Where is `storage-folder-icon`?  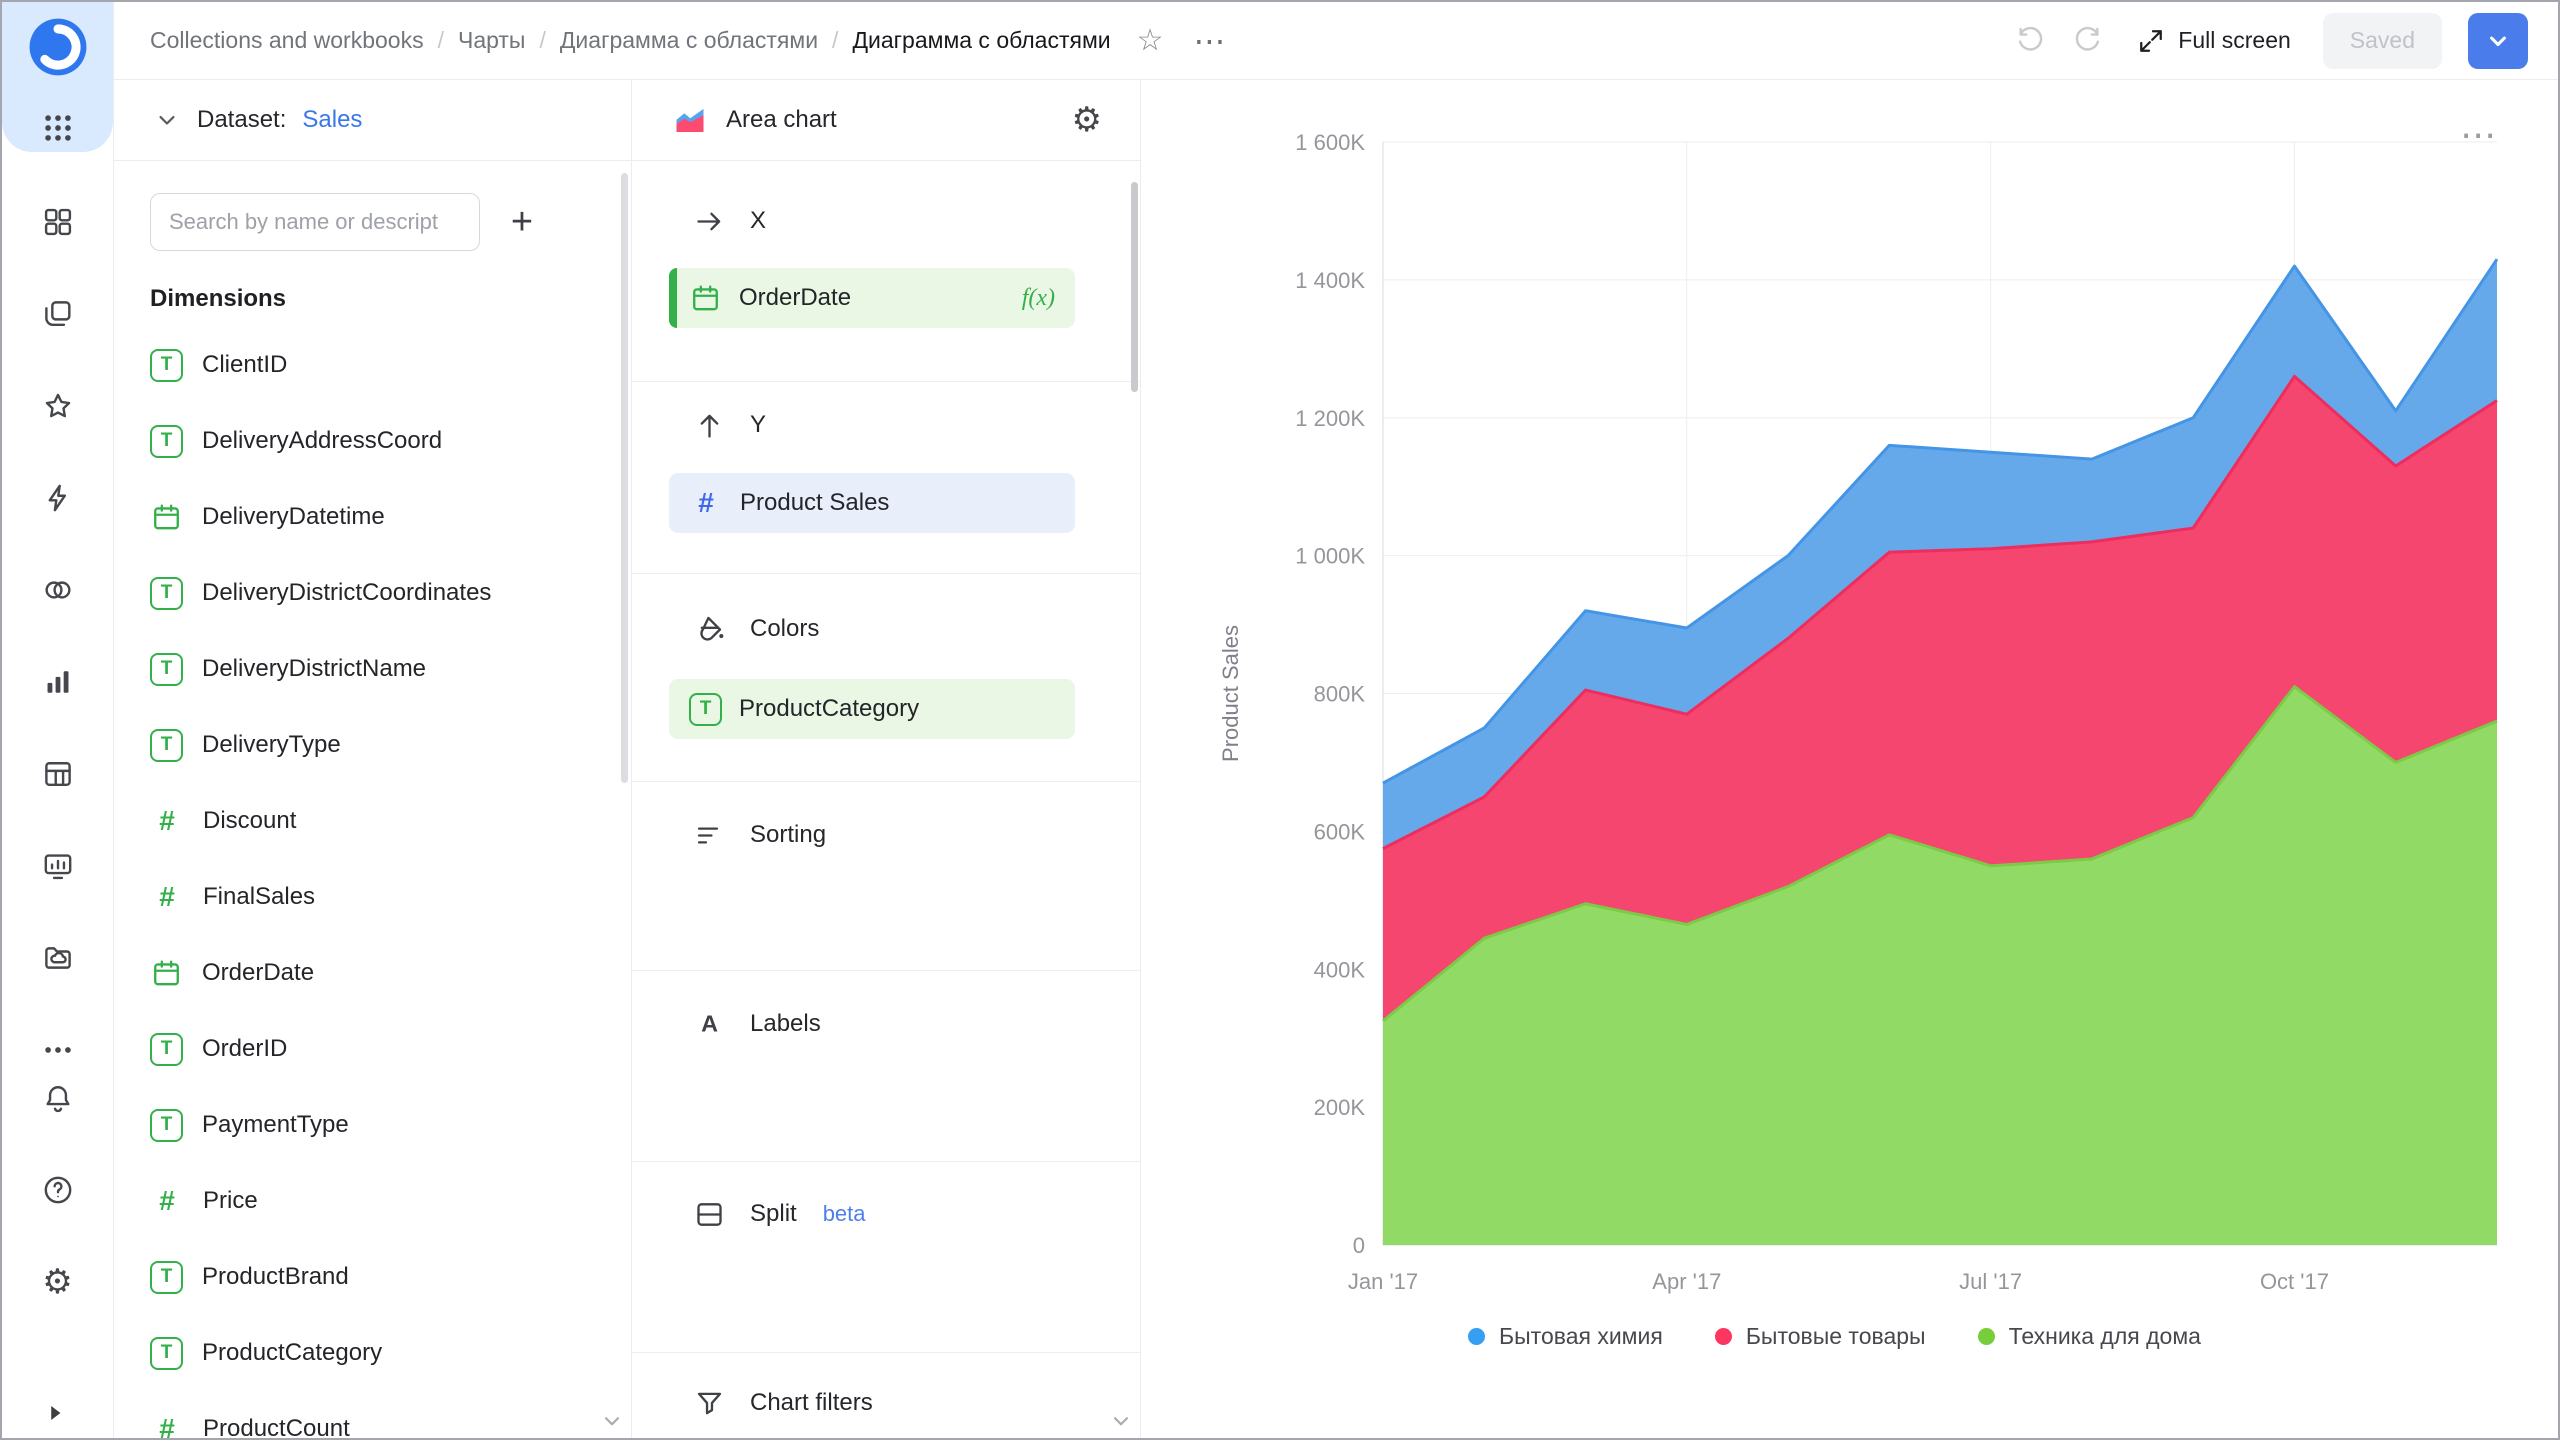 storage-folder-icon is located at coordinates (58, 958).